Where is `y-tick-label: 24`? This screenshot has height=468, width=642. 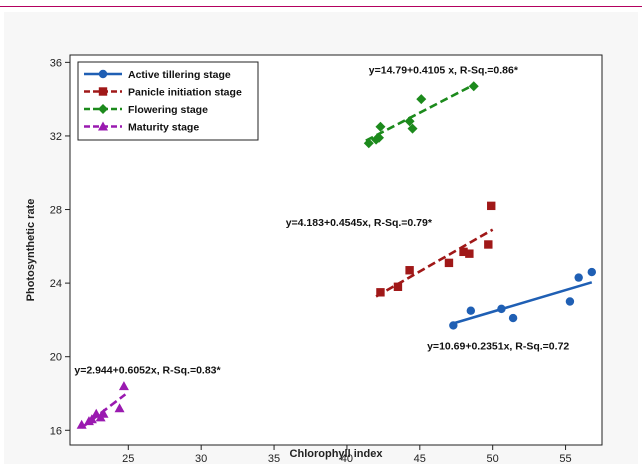
y-tick-label: 24 is located at coordinates (56, 284).